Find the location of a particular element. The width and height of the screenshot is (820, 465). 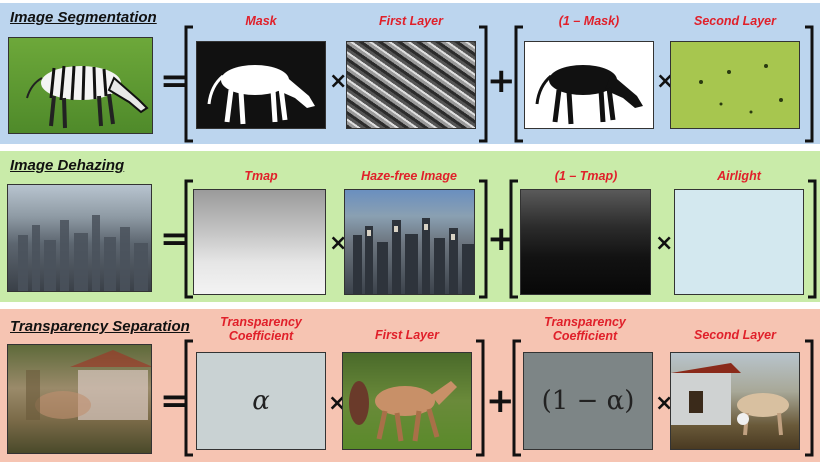

inverse-tmap-image is located at coordinates (585, 242).